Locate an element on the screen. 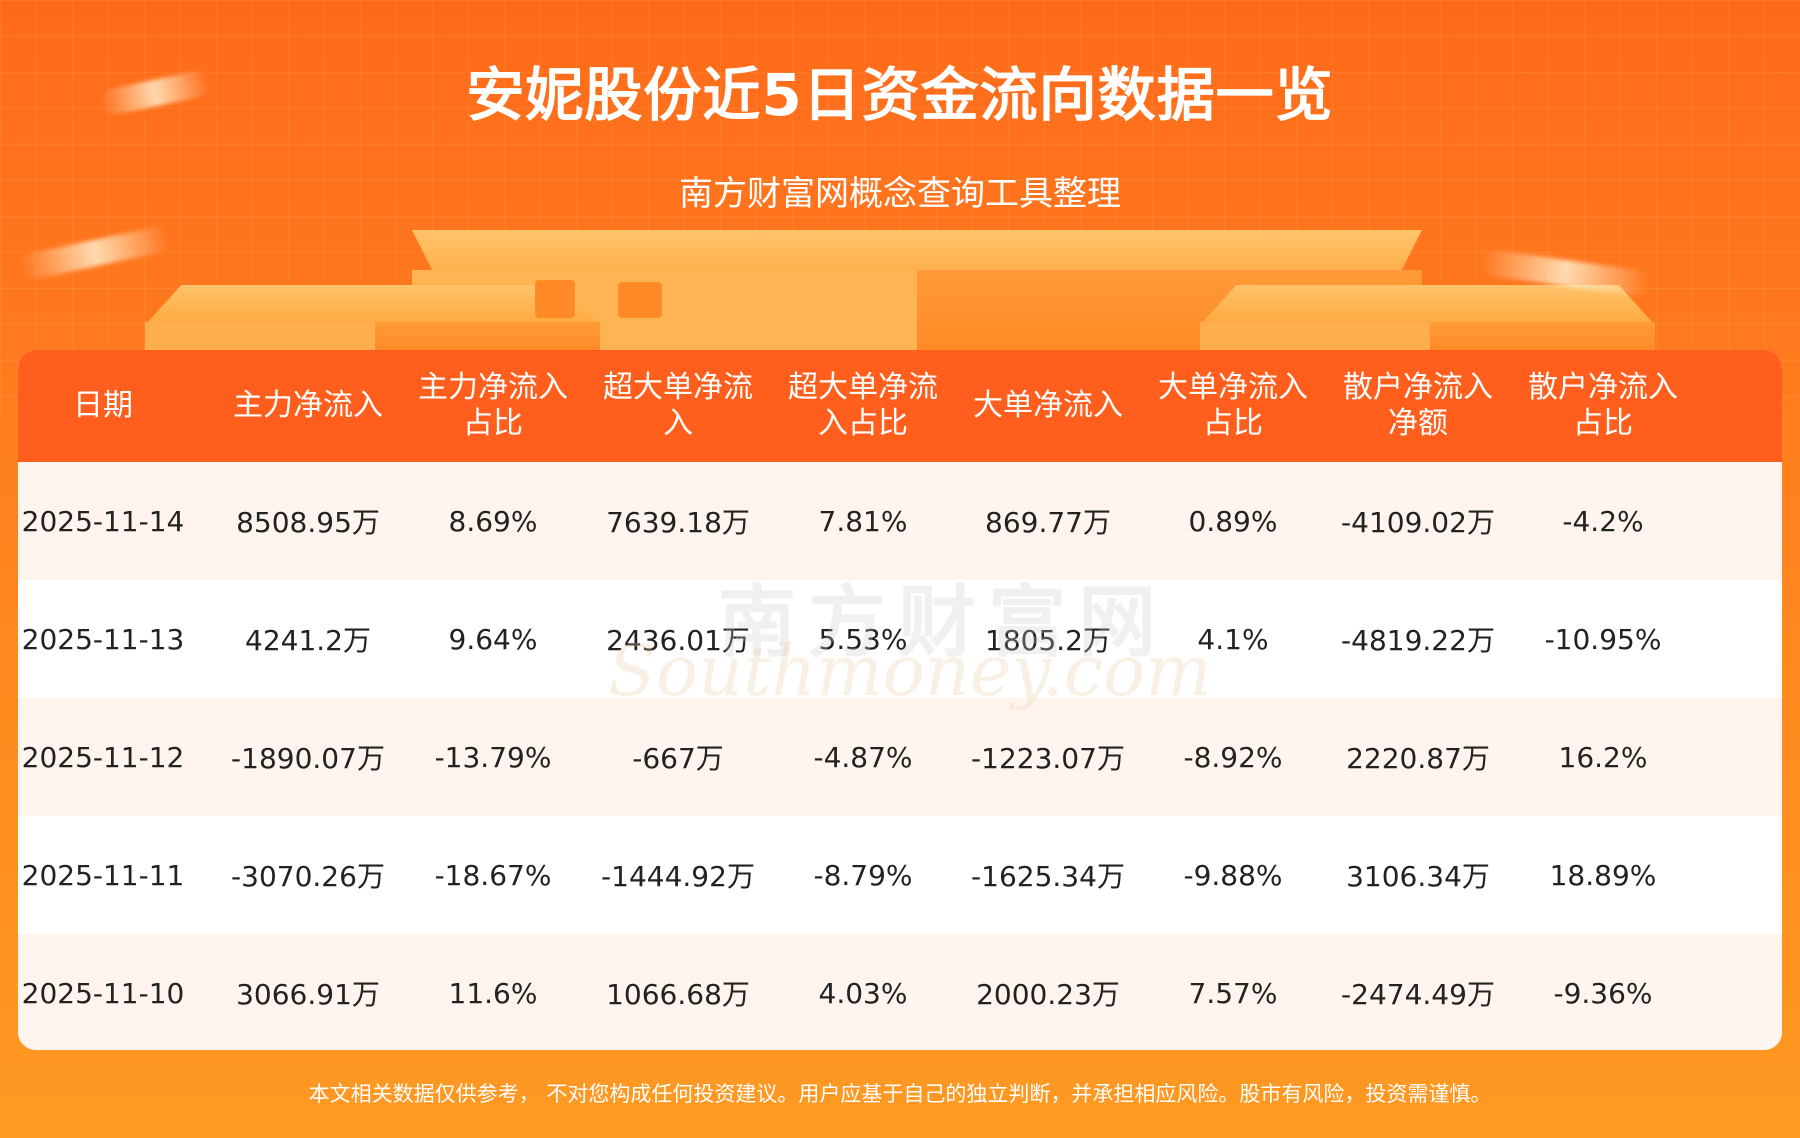  cell-date: 2025-11-12 is located at coordinates (103, 757).